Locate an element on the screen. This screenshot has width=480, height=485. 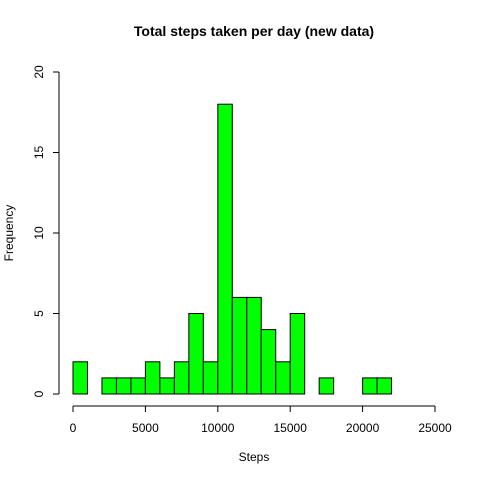
x-tick-label-0: 0 is located at coordinates (73, 428).